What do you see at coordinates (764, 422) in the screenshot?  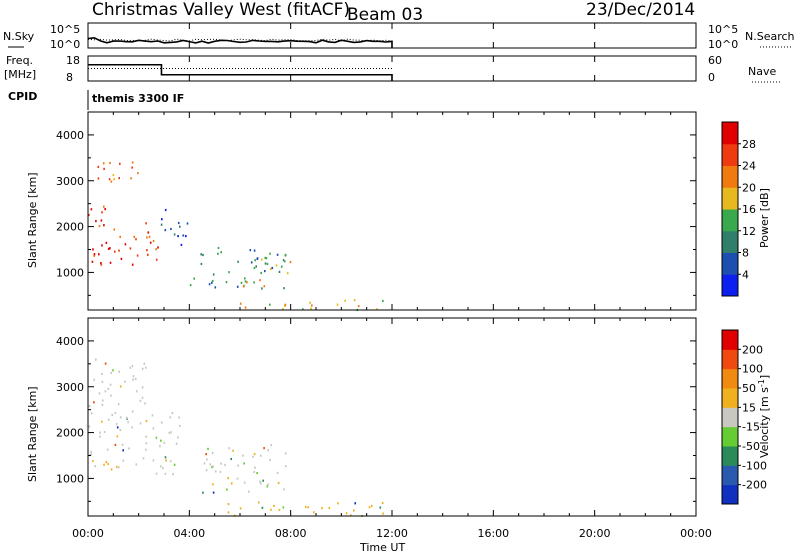 I see `velocity-colorbar-label-main: Velocity [m s` at bounding box center [764, 422].